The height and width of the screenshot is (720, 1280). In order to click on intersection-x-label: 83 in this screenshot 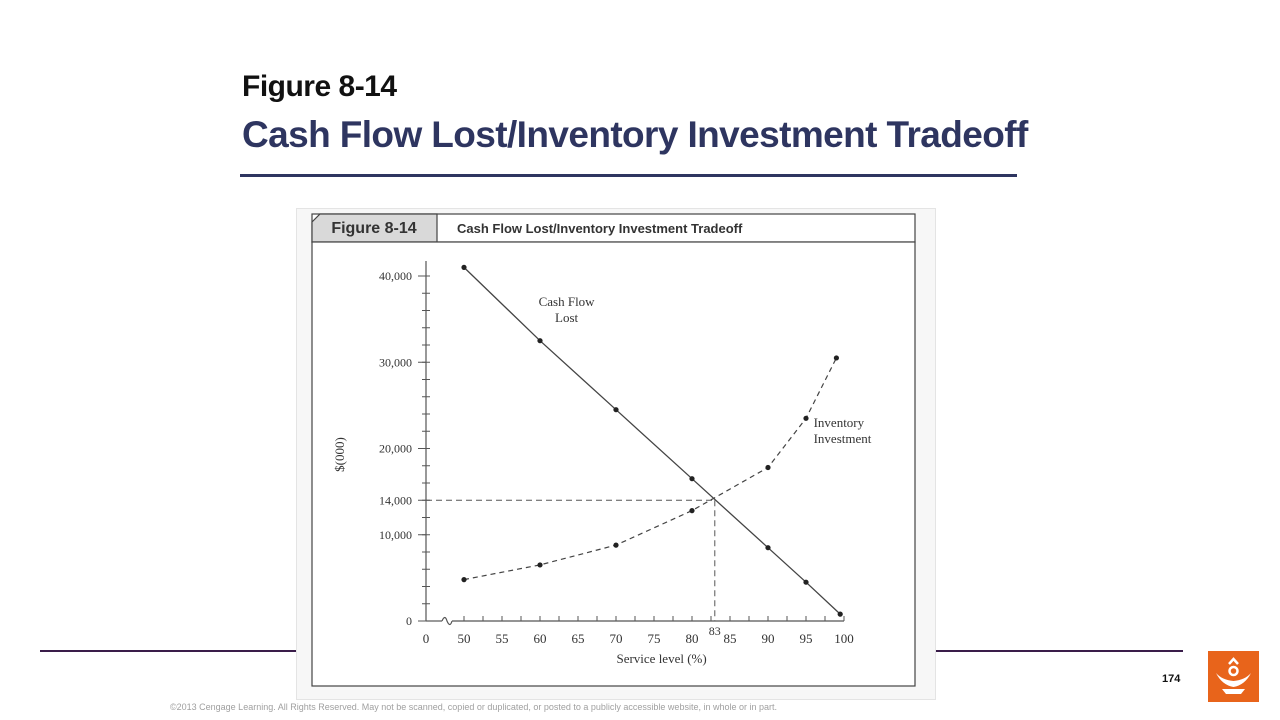, I will do `click(715, 631)`.